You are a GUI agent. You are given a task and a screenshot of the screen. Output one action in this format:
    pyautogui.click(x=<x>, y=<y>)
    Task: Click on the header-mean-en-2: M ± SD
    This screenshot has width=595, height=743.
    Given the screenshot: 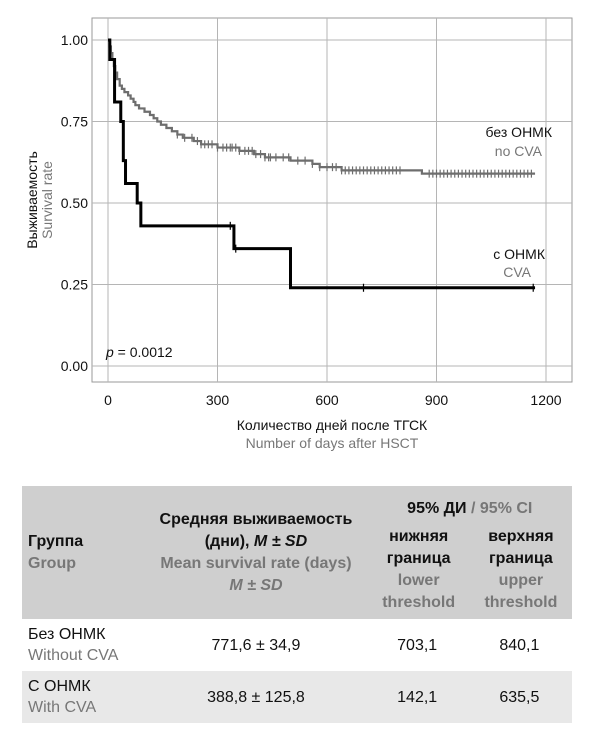 What is the action you would take?
    pyautogui.click(x=256, y=585)
    